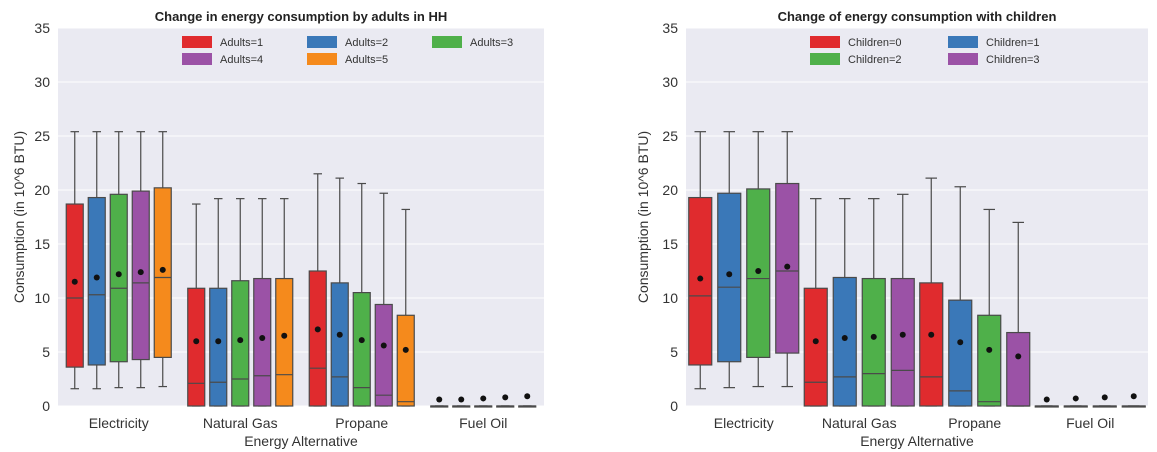 The height and width of the screenshot is (452, 1157). What do you see at coordinates (700, 260) in the screenshot?
I see `box-Children=0-Electricity` at bounding box center [700, 260].